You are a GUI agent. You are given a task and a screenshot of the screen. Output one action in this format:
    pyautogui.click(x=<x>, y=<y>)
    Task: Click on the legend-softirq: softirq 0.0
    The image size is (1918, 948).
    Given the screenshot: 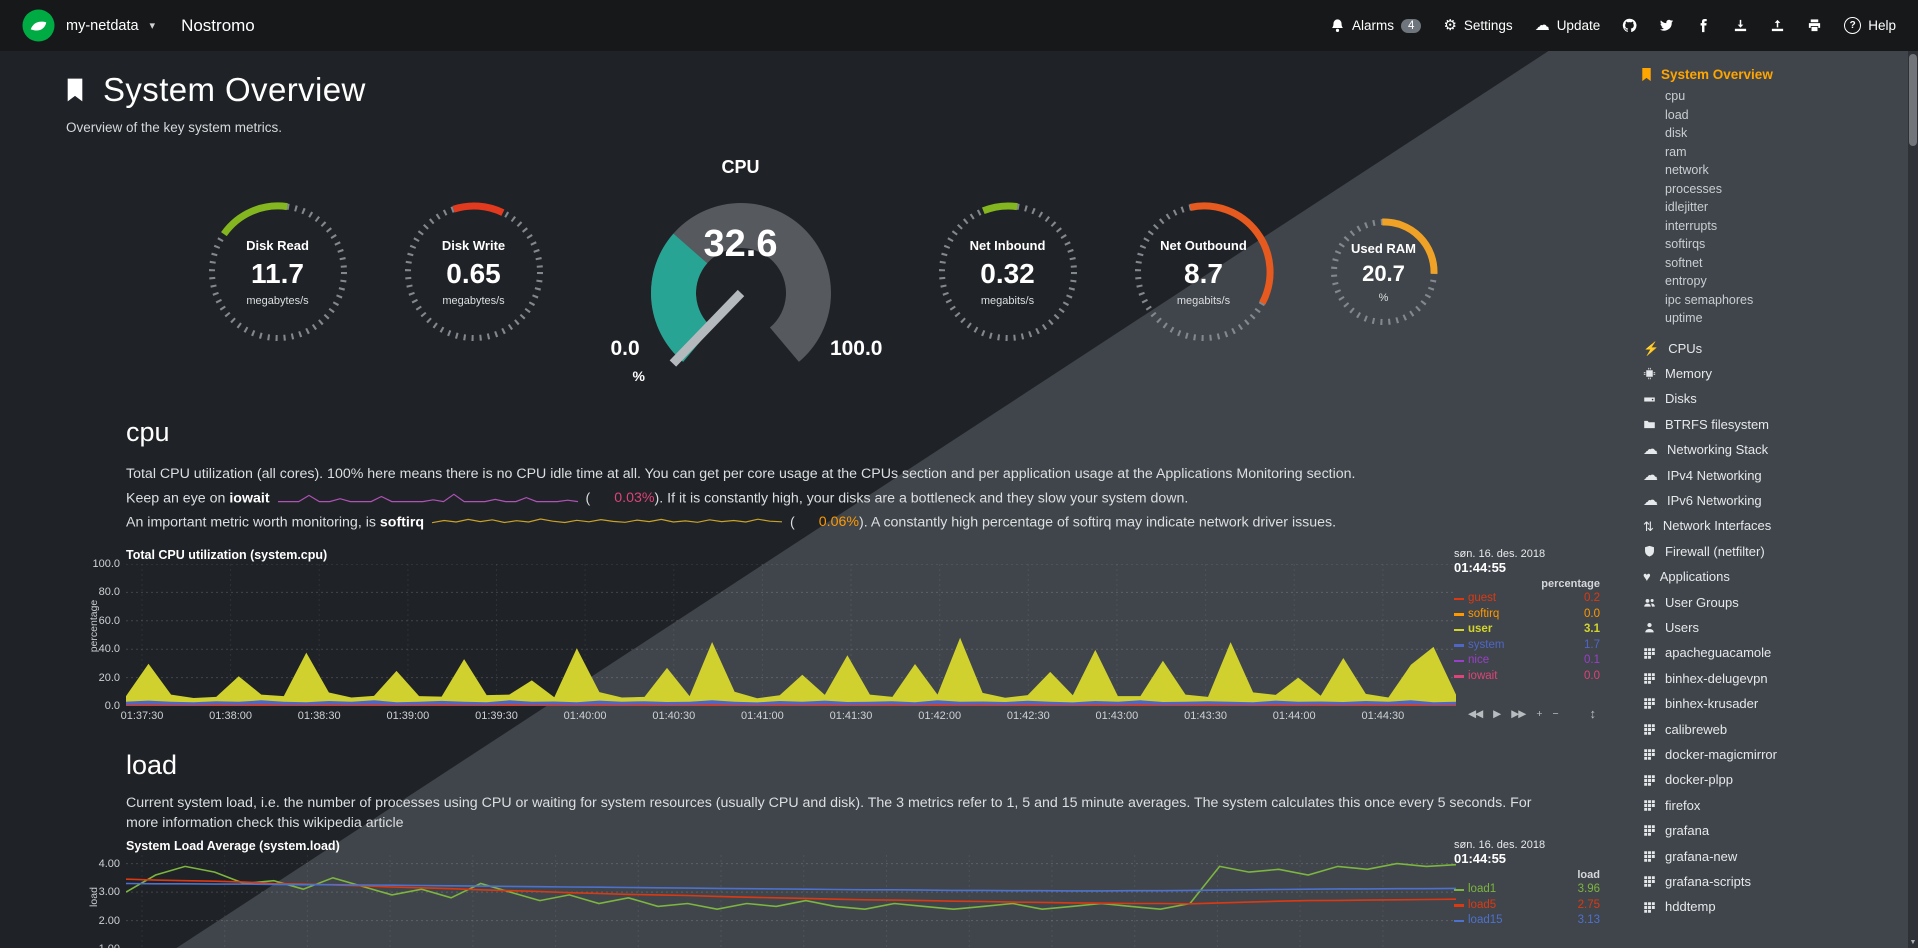 What is the action you would take?
    pyautogui.click(x=1527, y=615)
    